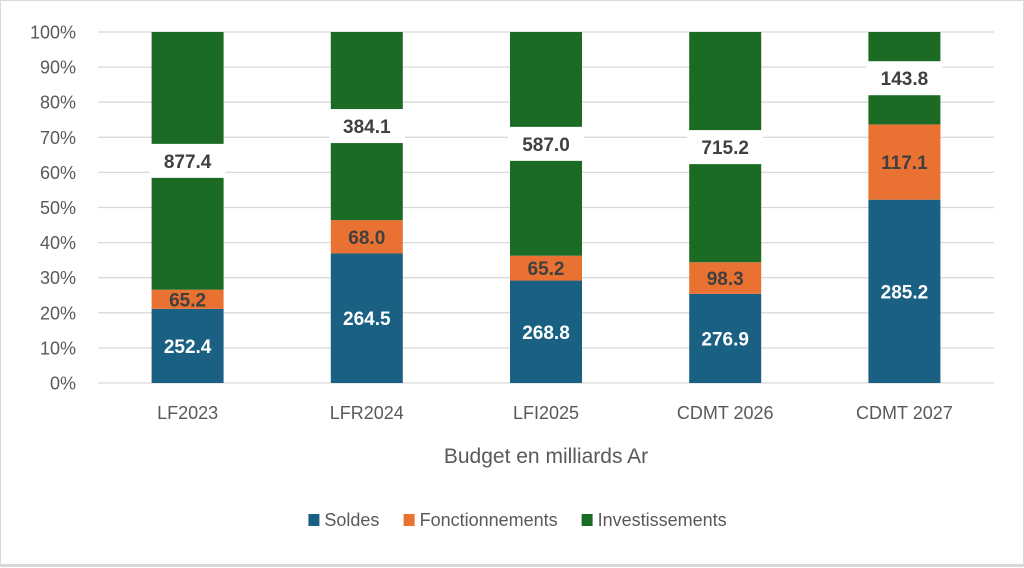 The image size is (1024, 568). I want to click on y-tick-label: 80%, so click(58, 103).